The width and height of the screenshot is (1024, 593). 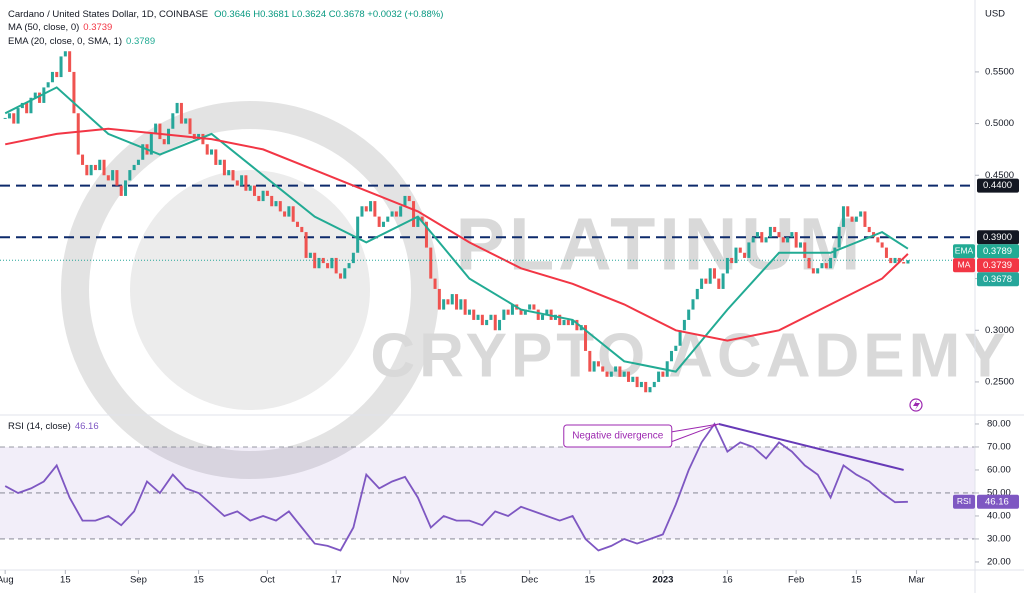 What do you see at coordinates (39, 426) in the screenshot?
I see `rsi-title: RSI (14, close)` at bounding box center [39, 426].